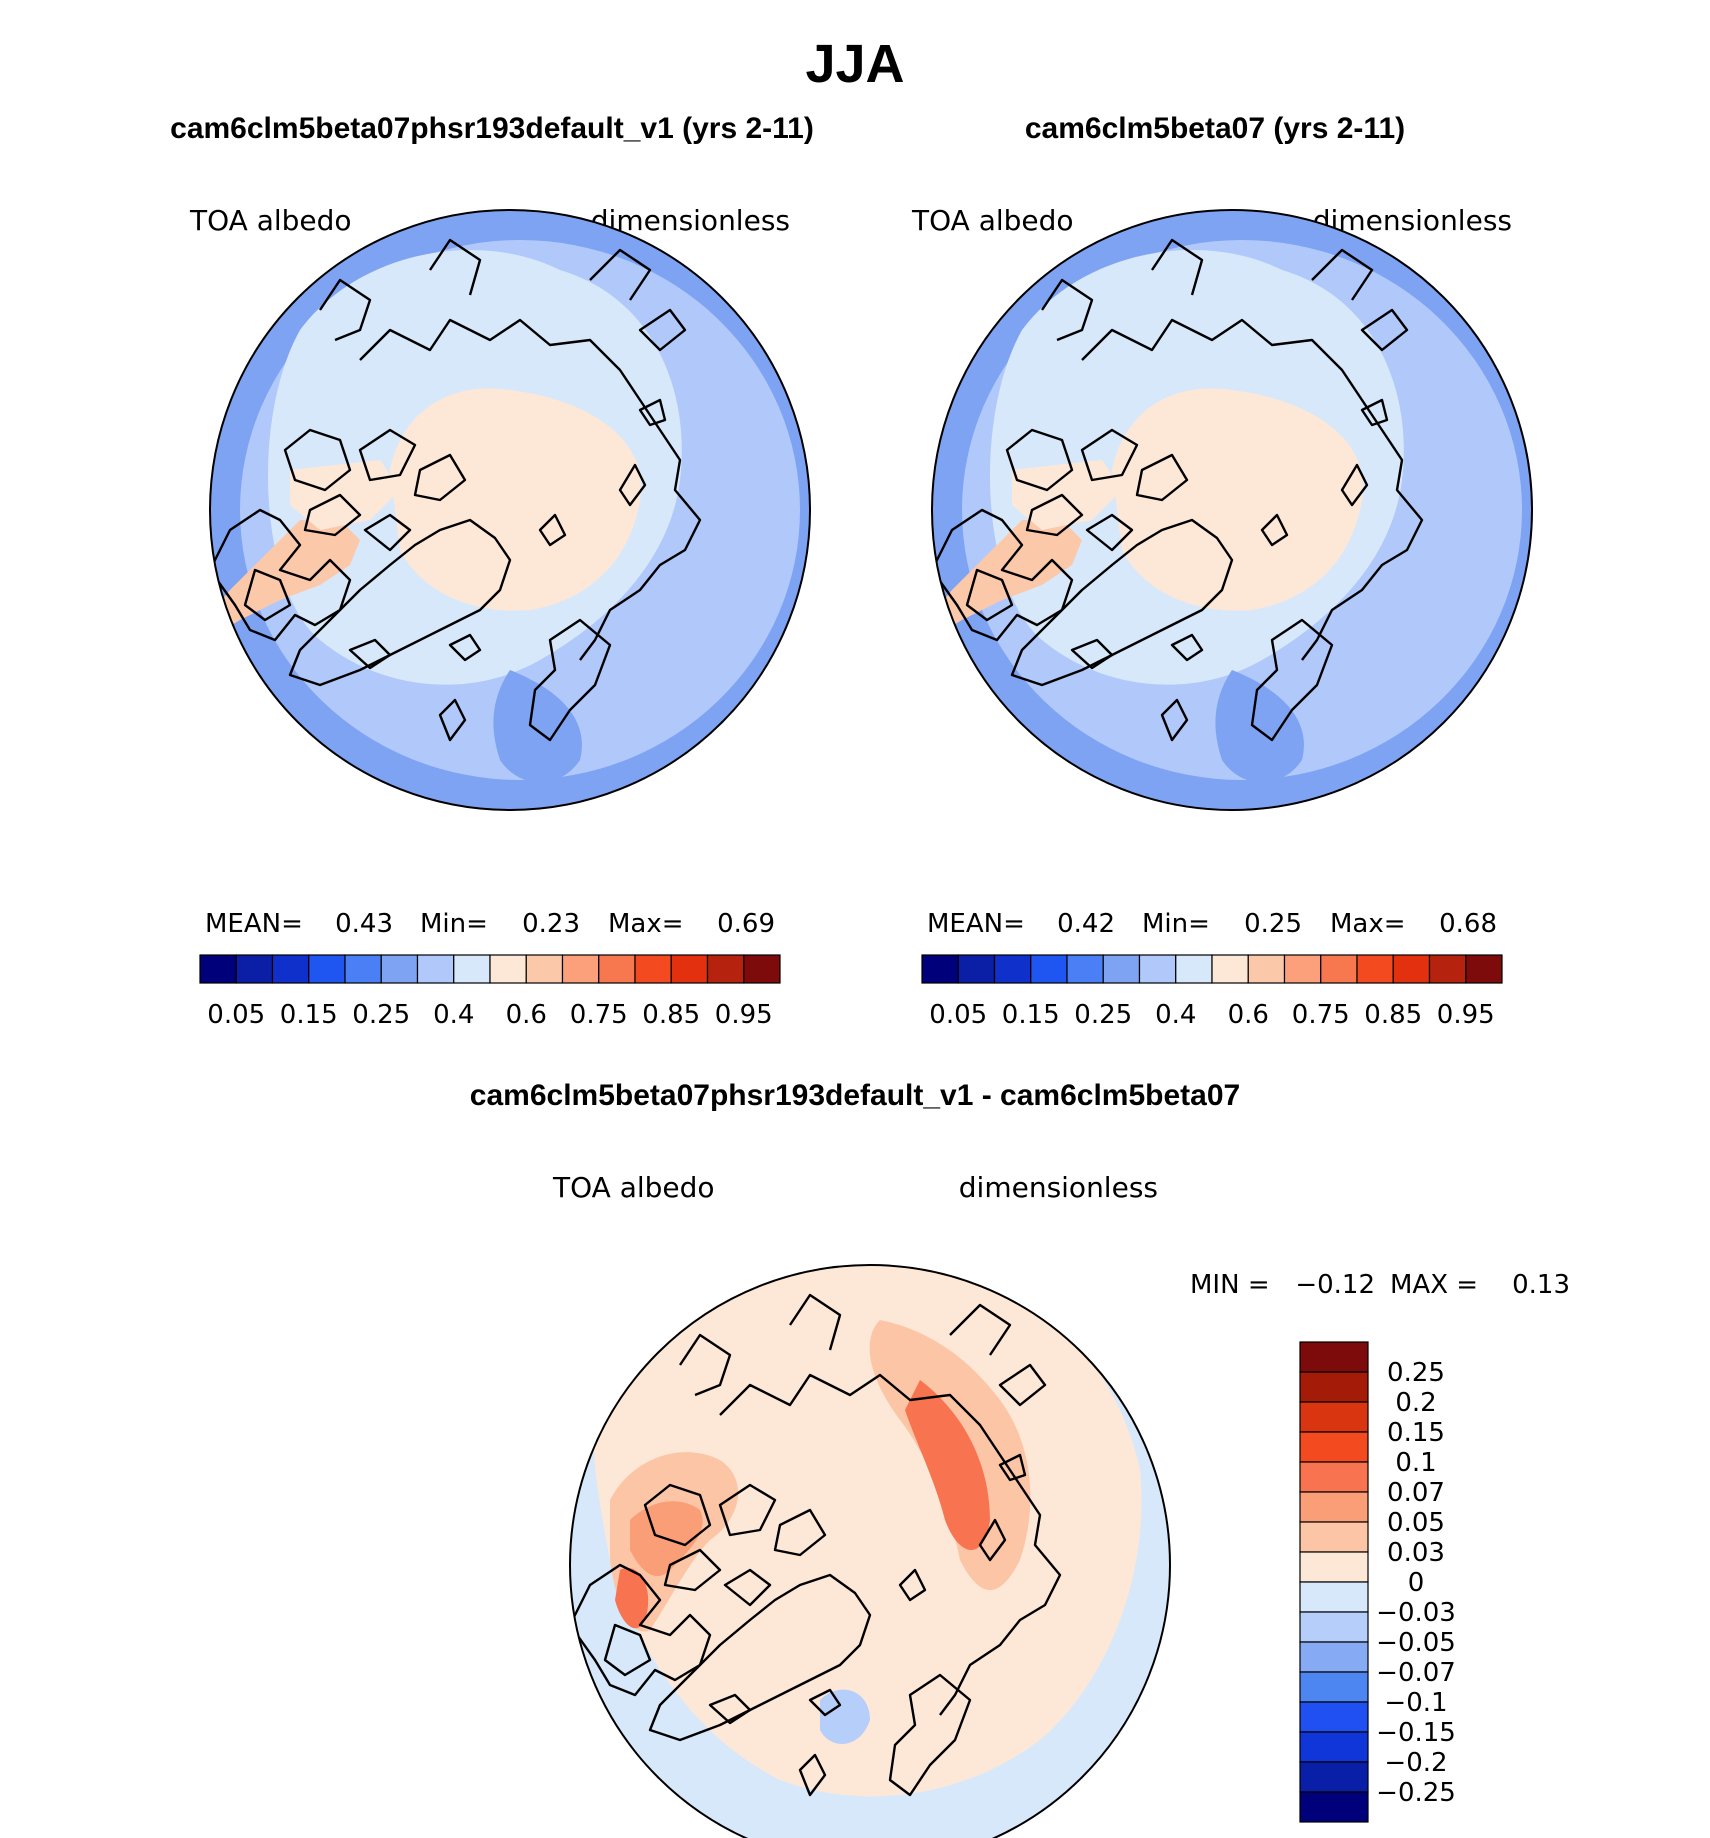 This screenshot has width=1710, height=1838. I want to click on colorbar-tick-label: −0.03, so click(1416, 1613).